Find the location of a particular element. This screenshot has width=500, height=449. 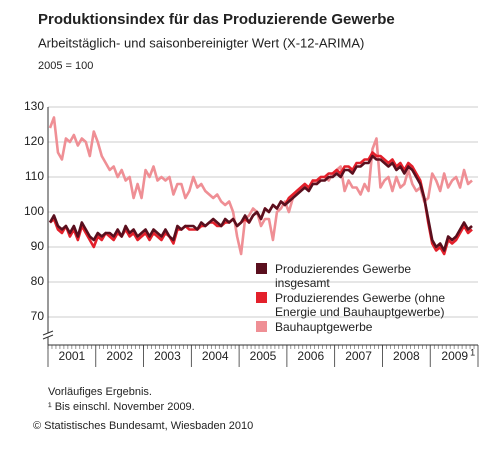

x-tick-label: 2006 is located at coordinates (310, 356).